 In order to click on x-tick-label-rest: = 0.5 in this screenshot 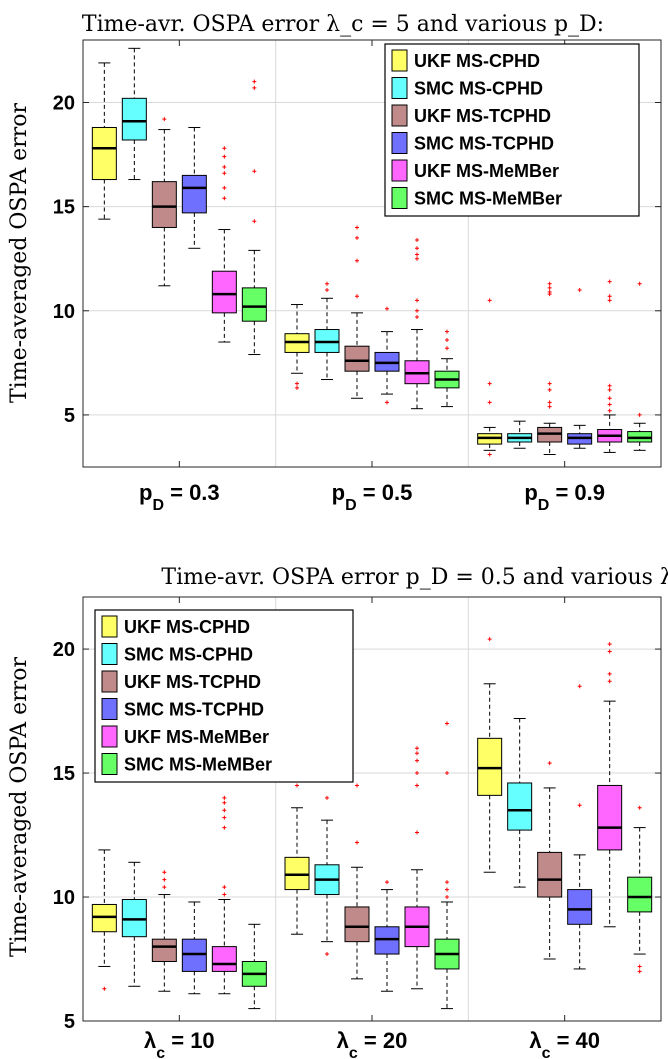, I will do `click(385, 492)`.